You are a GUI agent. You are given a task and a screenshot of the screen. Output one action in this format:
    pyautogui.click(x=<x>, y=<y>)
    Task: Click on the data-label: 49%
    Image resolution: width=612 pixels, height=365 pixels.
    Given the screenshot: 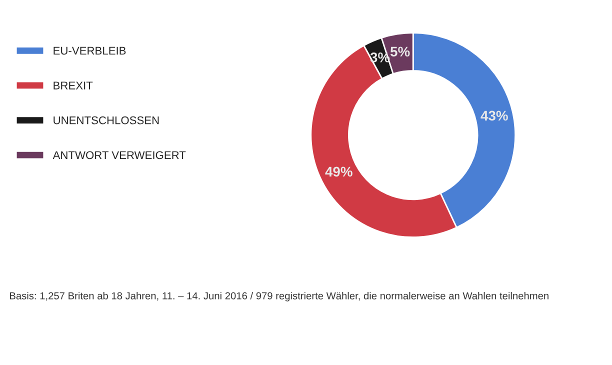 What is the action you would take?
    pyautogui.click(x=338, y=171)
    